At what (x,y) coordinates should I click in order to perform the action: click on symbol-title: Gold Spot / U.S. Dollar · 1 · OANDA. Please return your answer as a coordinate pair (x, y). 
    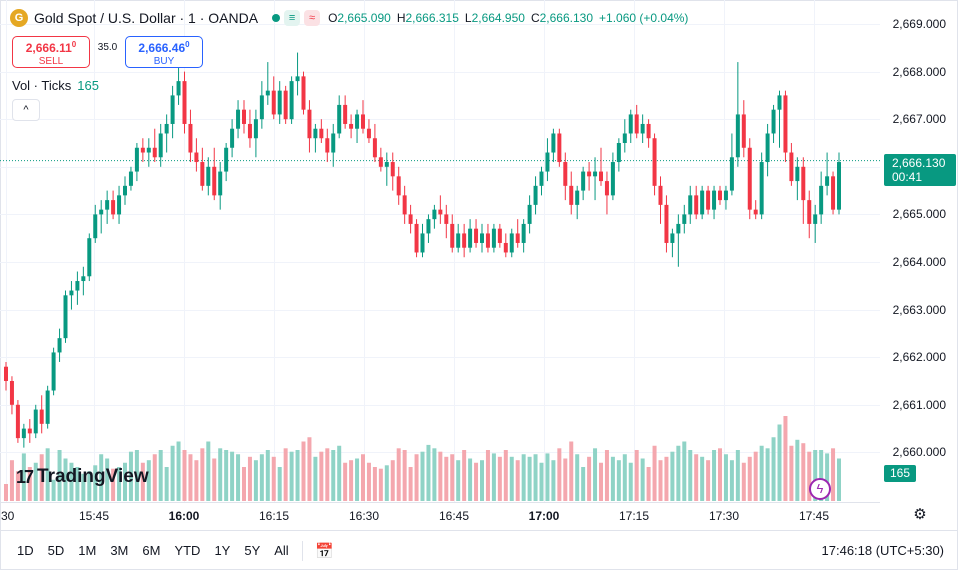
    Looking at the image, I should click on (146, 18).